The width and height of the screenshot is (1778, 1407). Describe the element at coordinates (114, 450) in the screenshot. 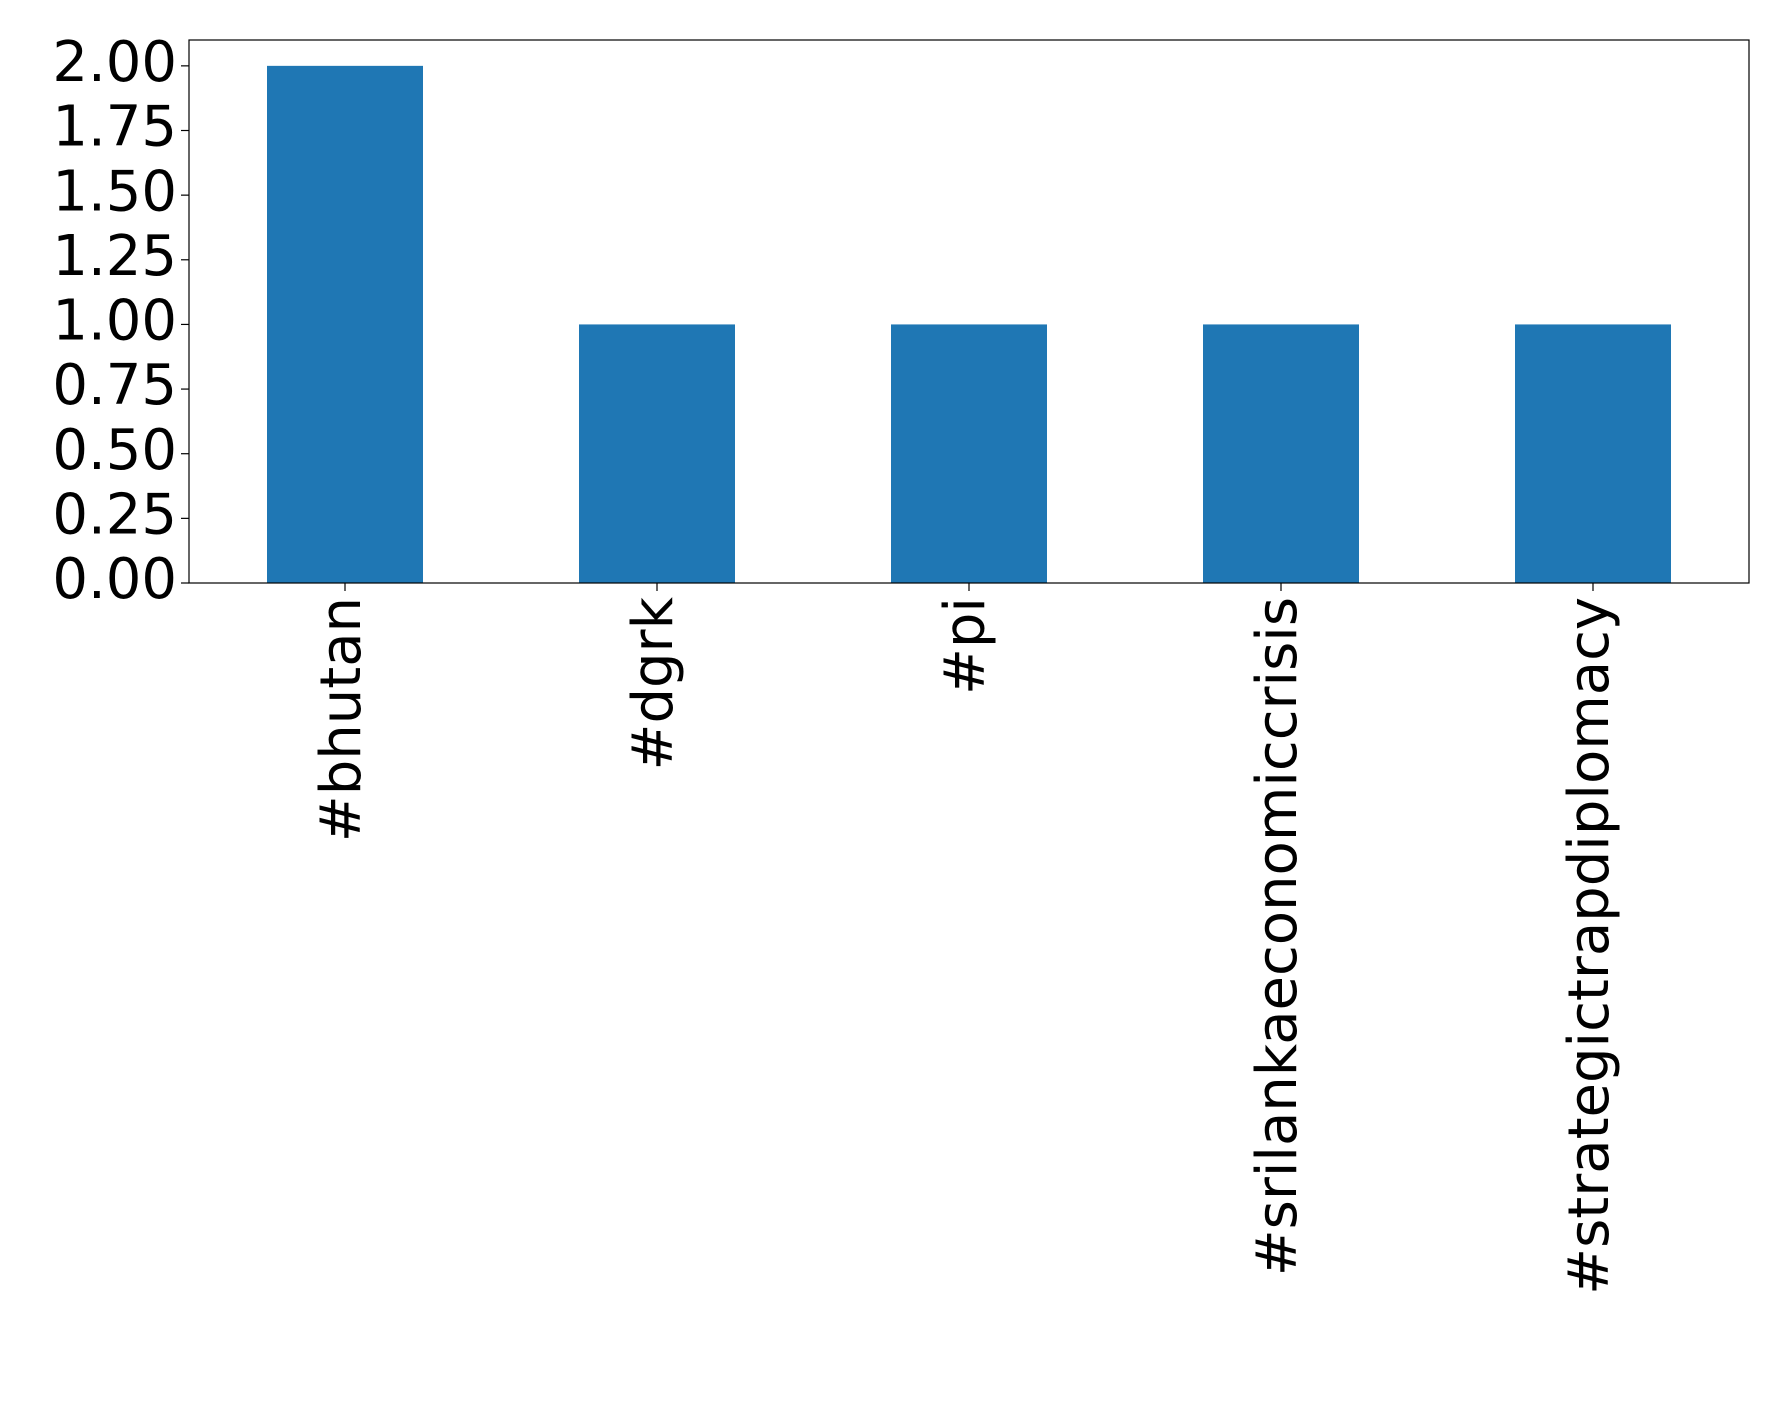

I see `y-tick-label: 0.50` at that location.